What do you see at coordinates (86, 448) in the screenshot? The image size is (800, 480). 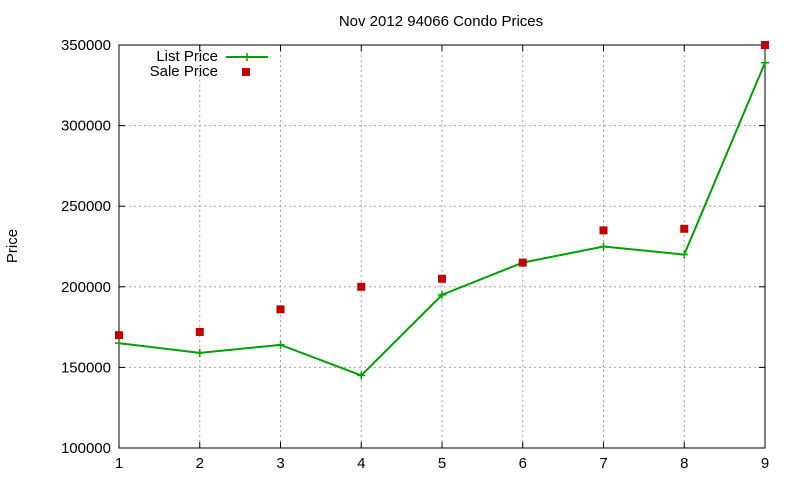 I see `y-tick-label-100000: 100000` at bounding box center [86, 448].